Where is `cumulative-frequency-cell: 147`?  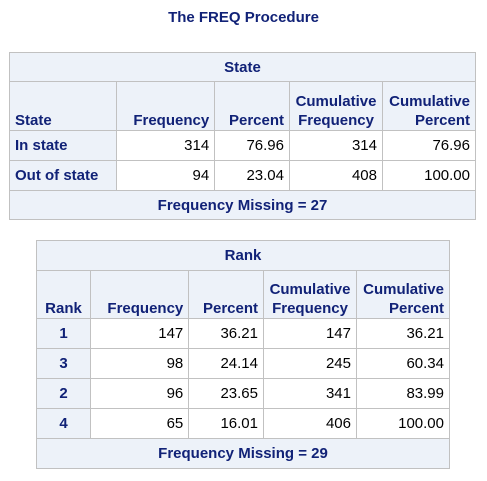 cumulative-frequency-cell: 147 is located at coordinates (310, 333).